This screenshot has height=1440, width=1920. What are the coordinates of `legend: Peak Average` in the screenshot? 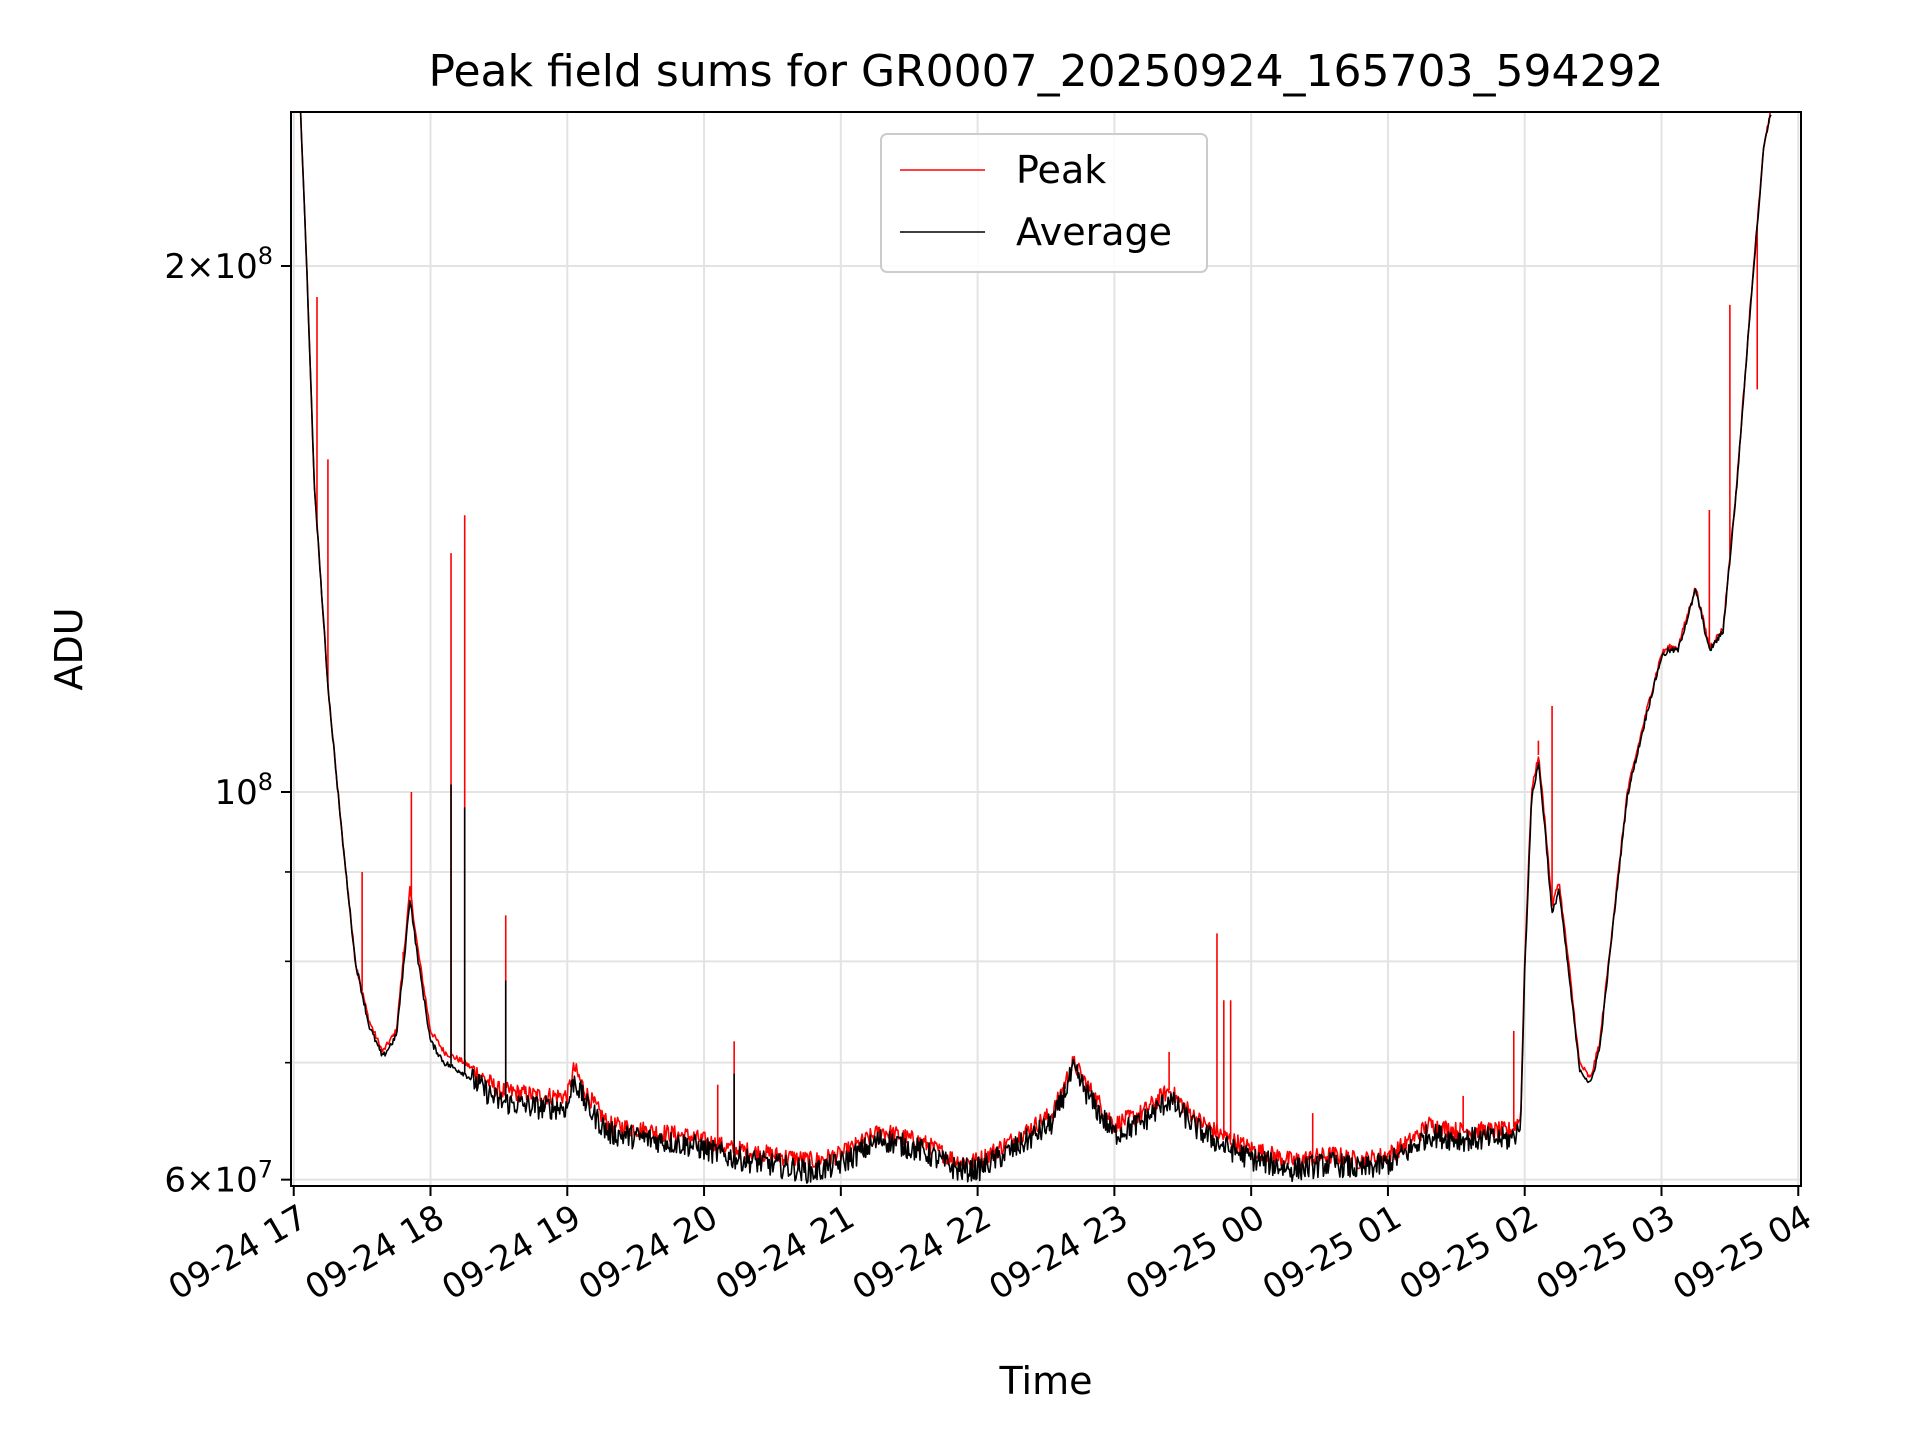 It's located at (1044, 203).